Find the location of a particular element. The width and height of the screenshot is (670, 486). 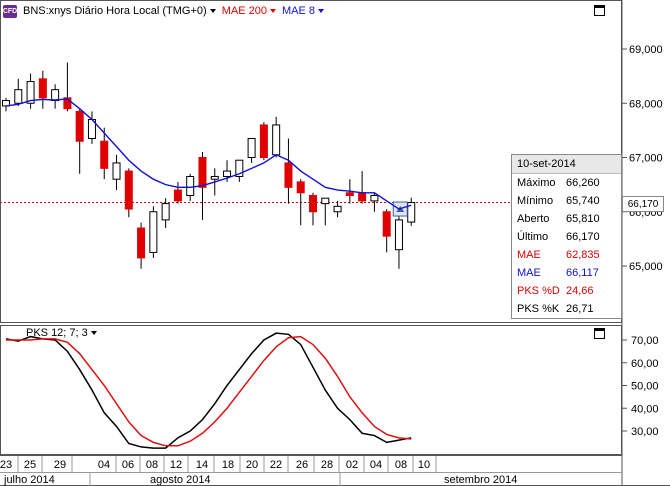

day-label: 23 is located at coordinates (6, 465).